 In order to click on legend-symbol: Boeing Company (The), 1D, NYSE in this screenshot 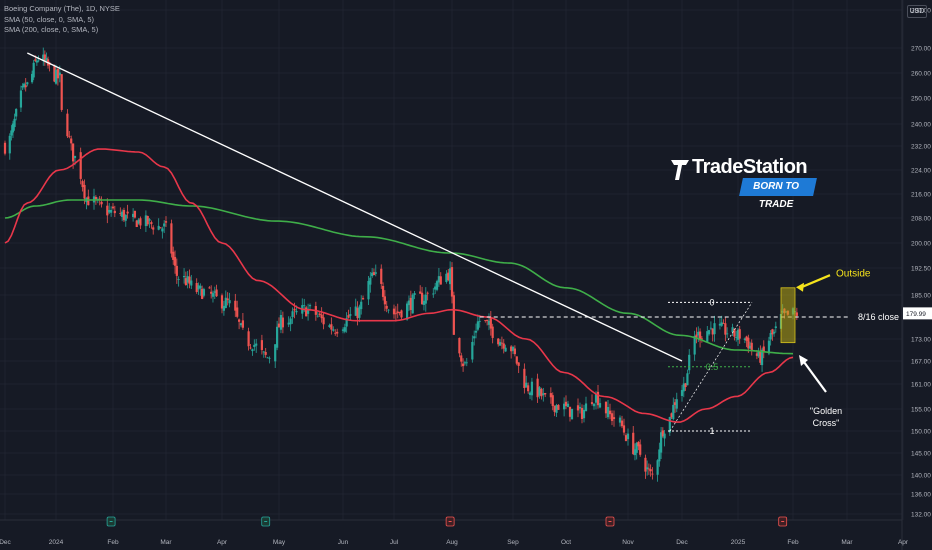, I will do `click(62, 8)`.